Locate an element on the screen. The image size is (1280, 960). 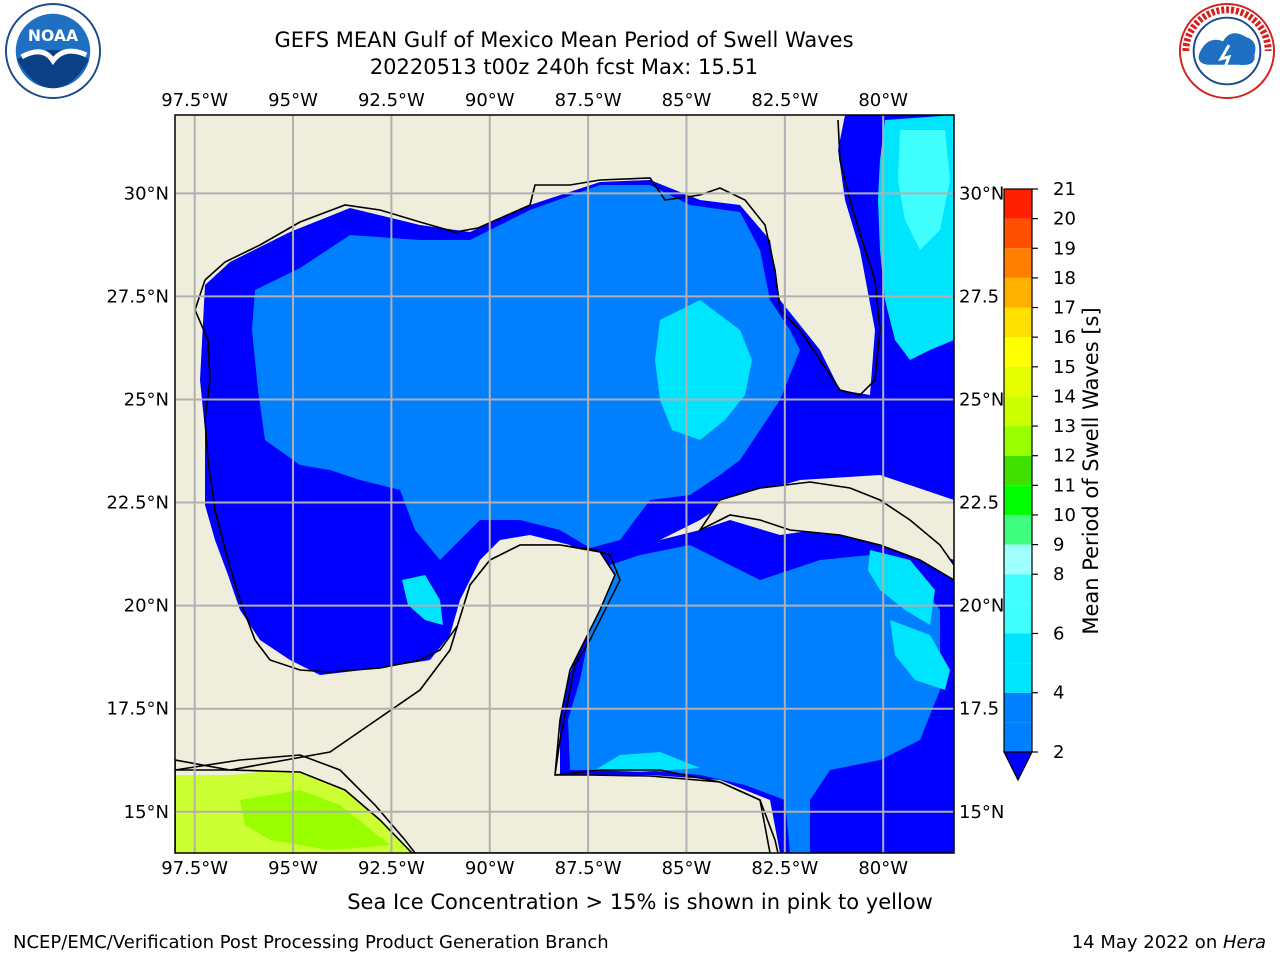
lon-label-bottom: 82.5°W is located at coordinates (784, 868).